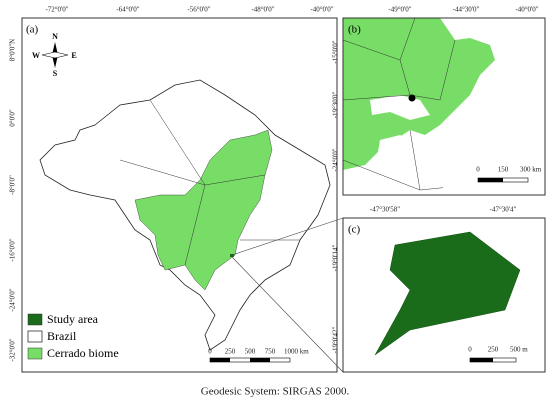  I want to click on lat-label: -19°0'42", so click(336, 339).